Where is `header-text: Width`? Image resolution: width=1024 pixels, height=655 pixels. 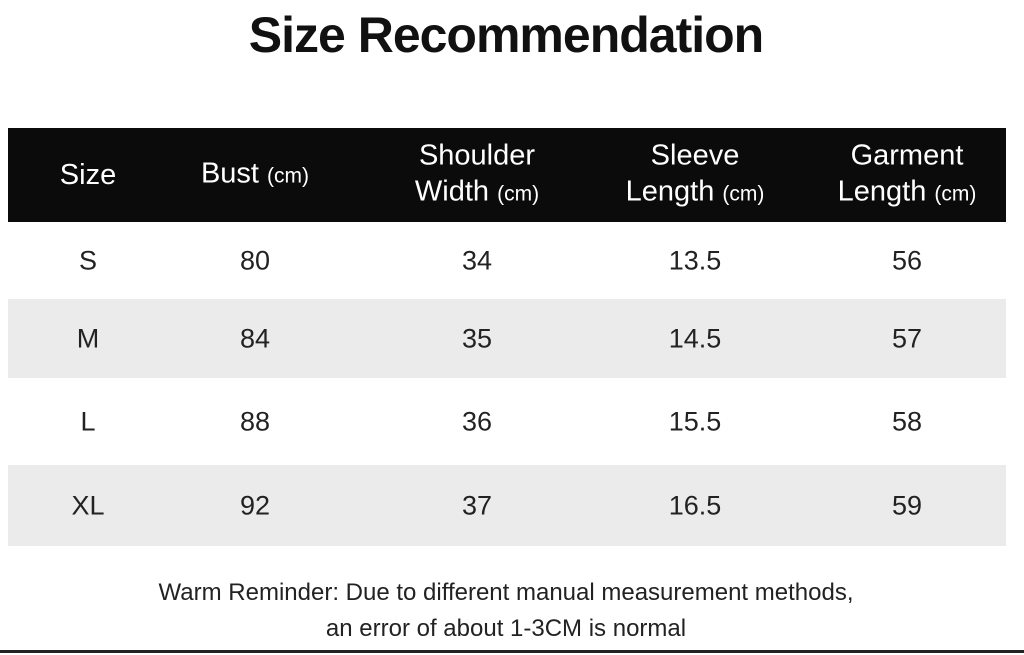 header-text: Width is located at coordinates (452, 191).